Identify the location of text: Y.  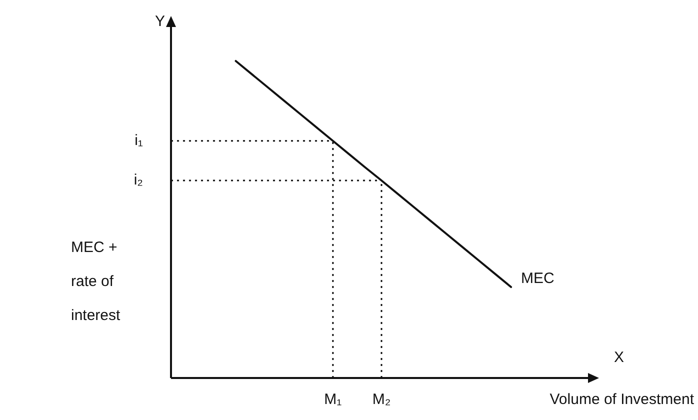
(159, 21).